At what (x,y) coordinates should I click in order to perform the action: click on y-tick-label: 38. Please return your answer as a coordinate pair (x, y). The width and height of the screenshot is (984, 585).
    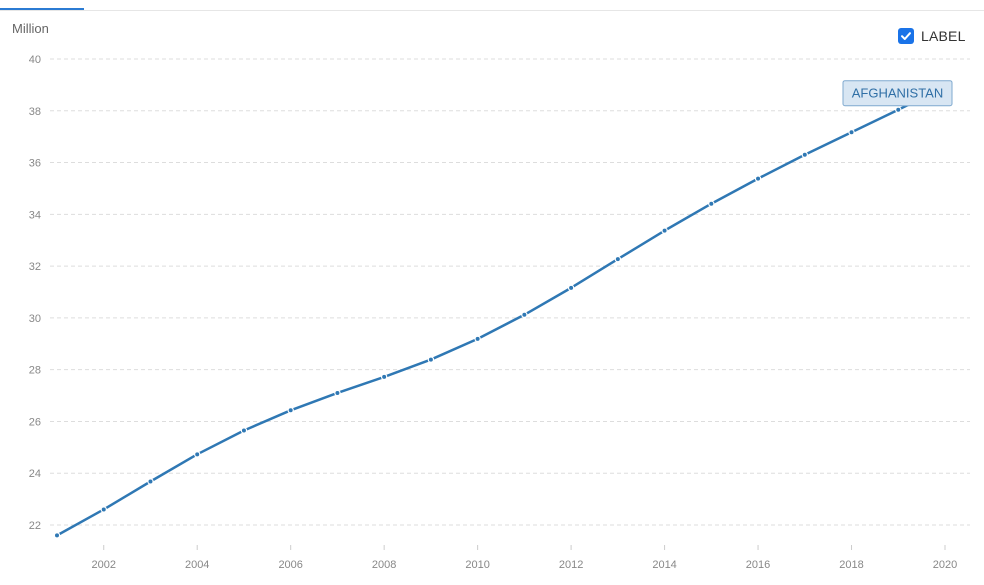
    Looking at the image, I should click on (35, 112).